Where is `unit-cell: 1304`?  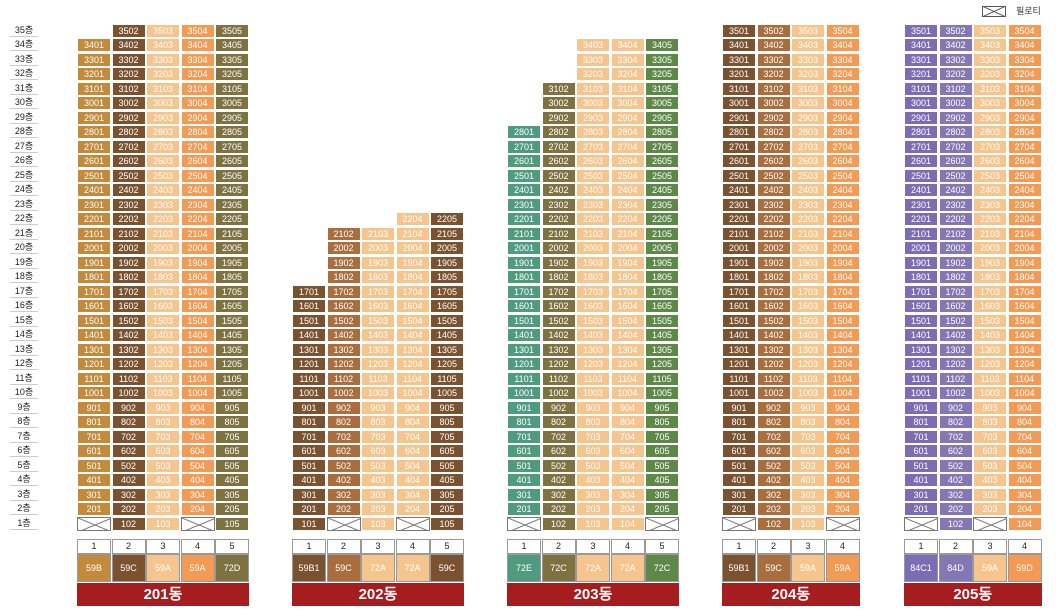
unit-cell: 1304 is located at coordinates (197, 349).